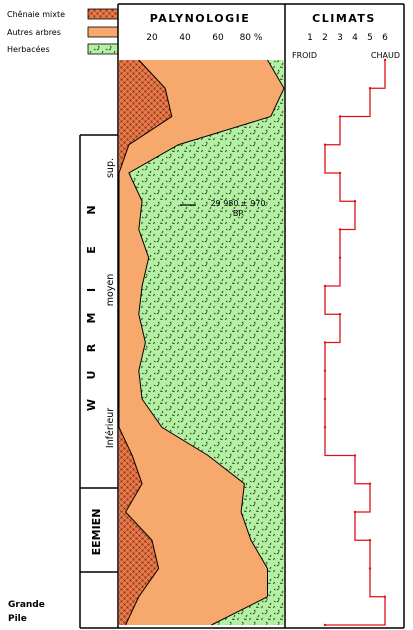 Image resolution: width=413 pixels, height=630 pixels. What do you see at coordinates (28, 49) in the screenshot?
I see `legend-label-herbs: Herbacées` at bounding box center [28, 49].